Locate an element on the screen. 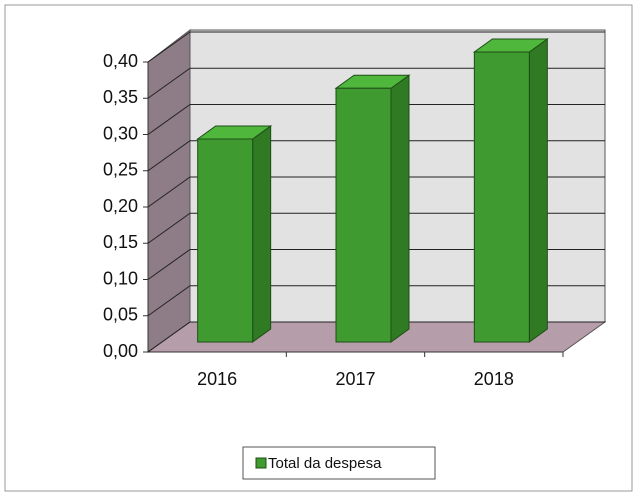 The height and width of the screenshot is (498, 639). y-tick-label: 0,30 is located at coordinates (120, 133).